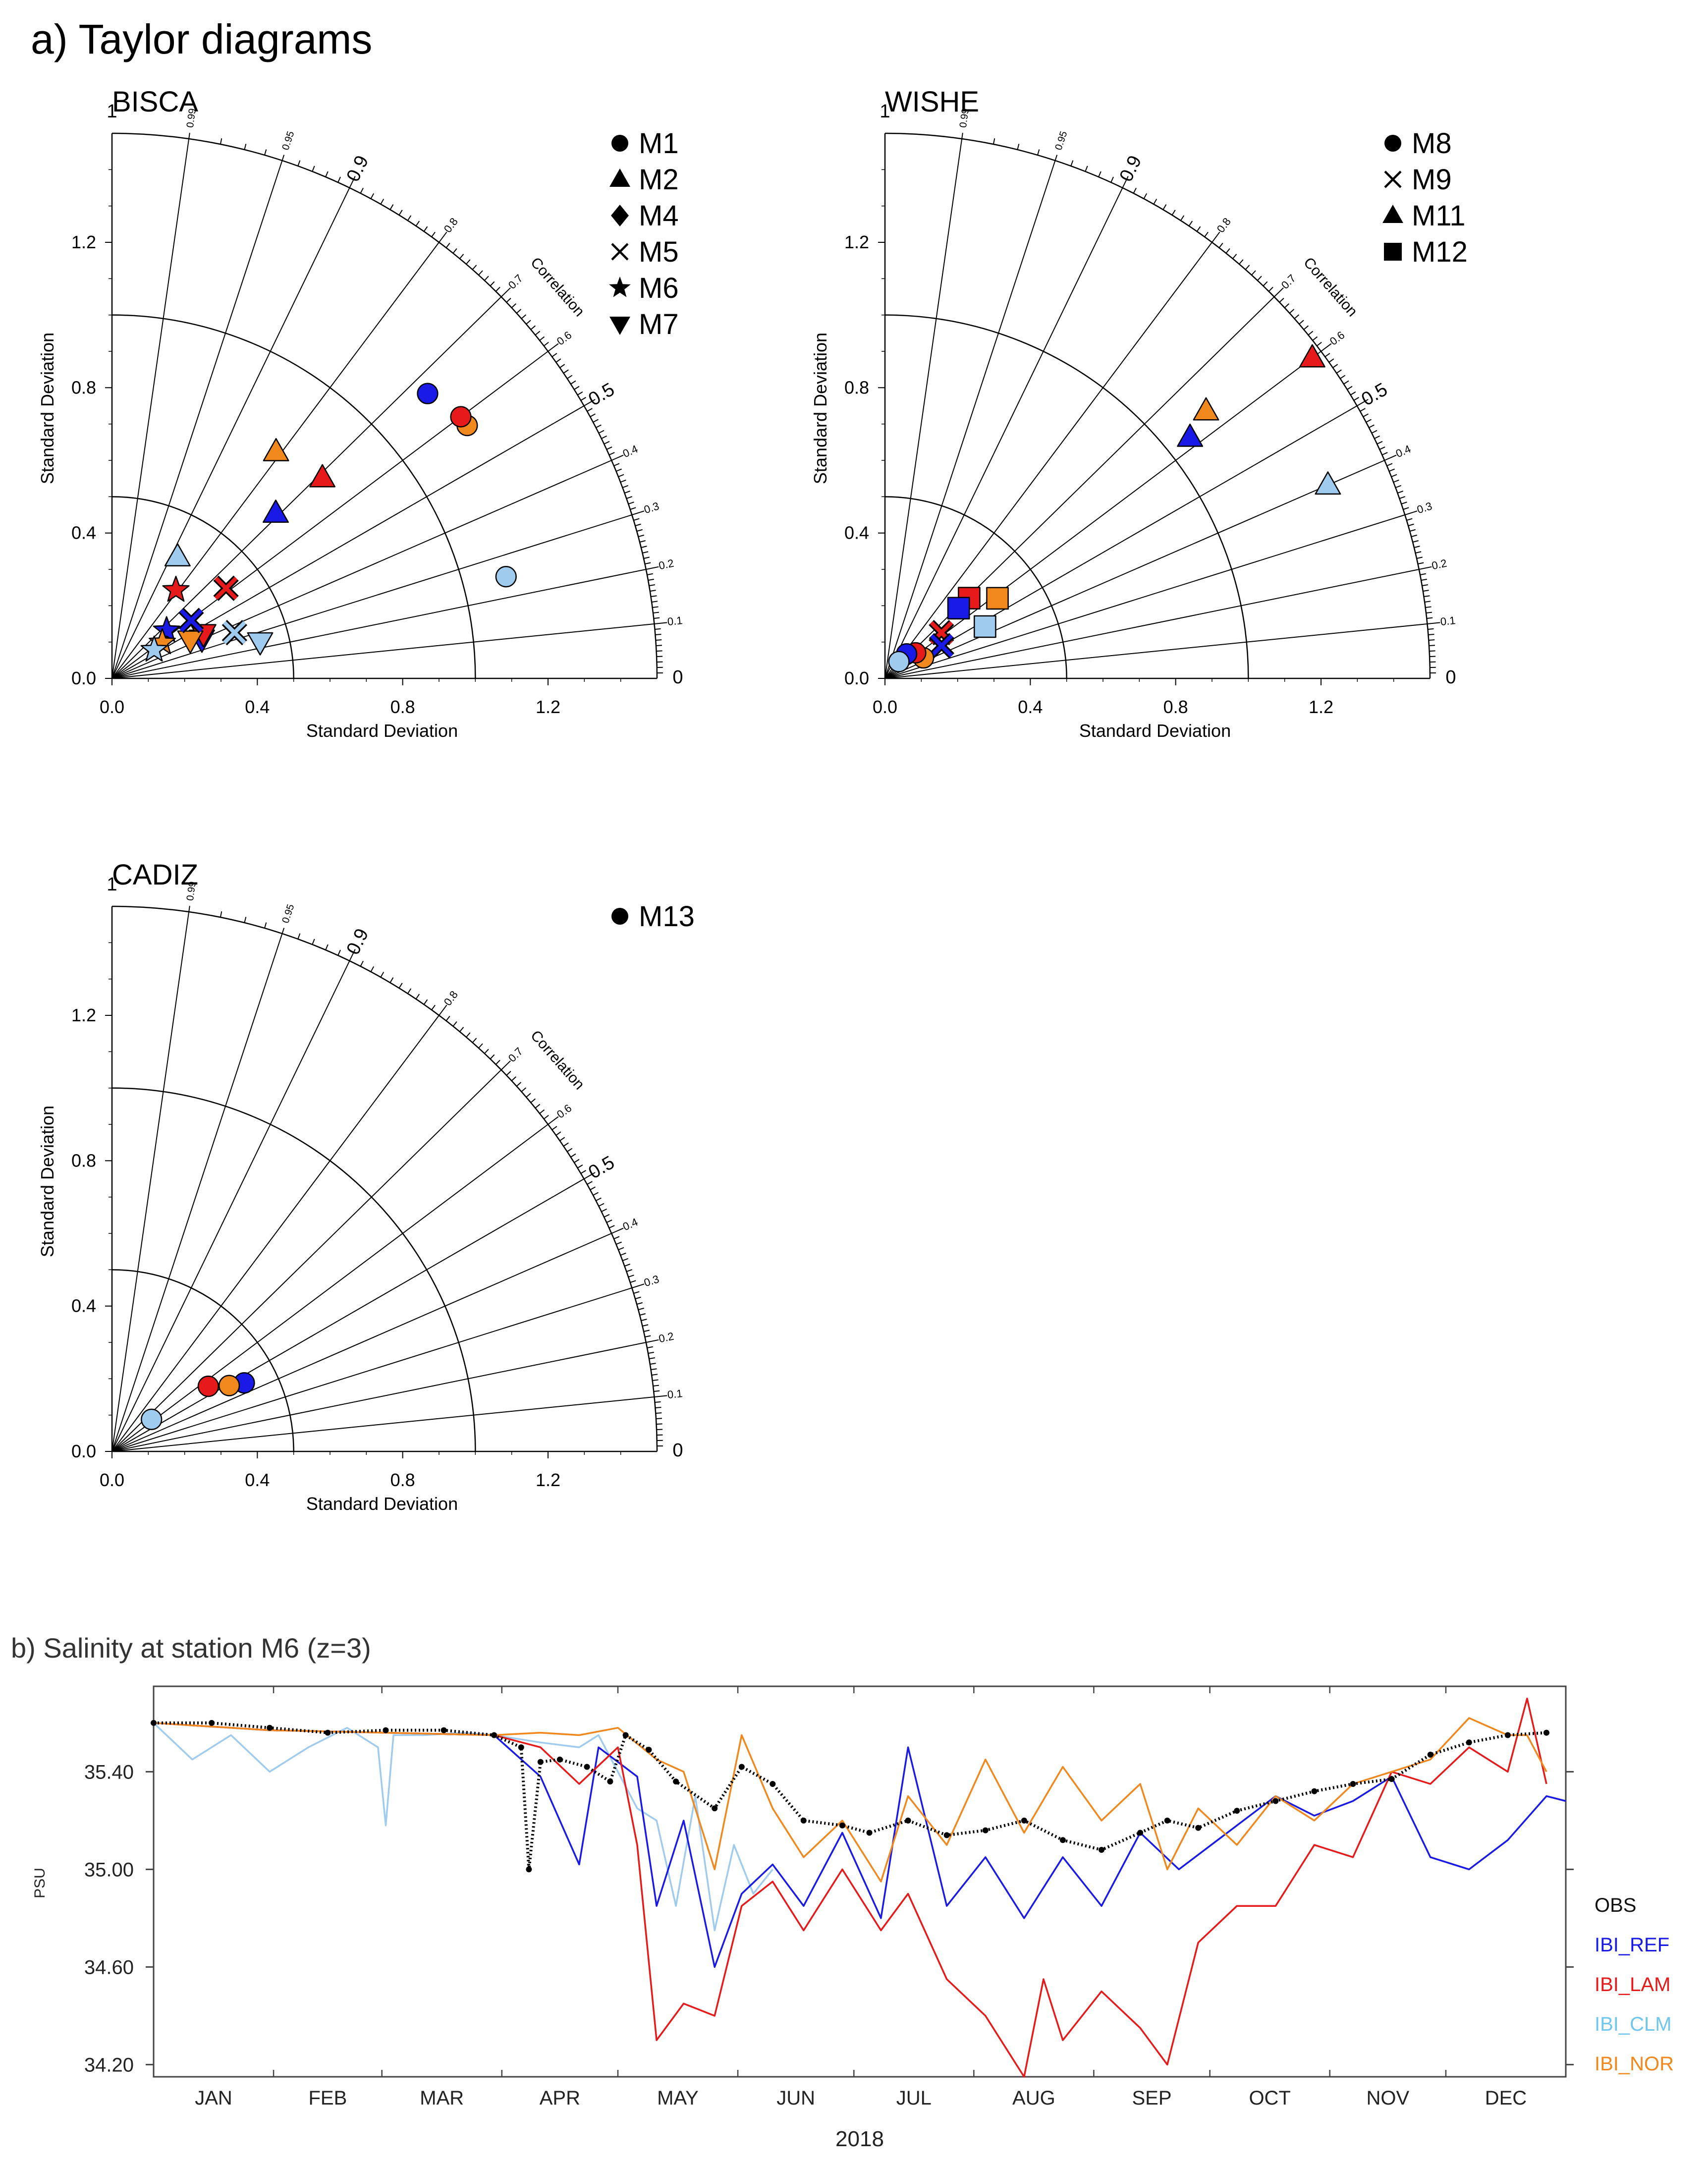  What do you see at coordinates (112, 707) in the screenshot?
I see `x-tick-label: 0.0` at bounding box center [112, 707].